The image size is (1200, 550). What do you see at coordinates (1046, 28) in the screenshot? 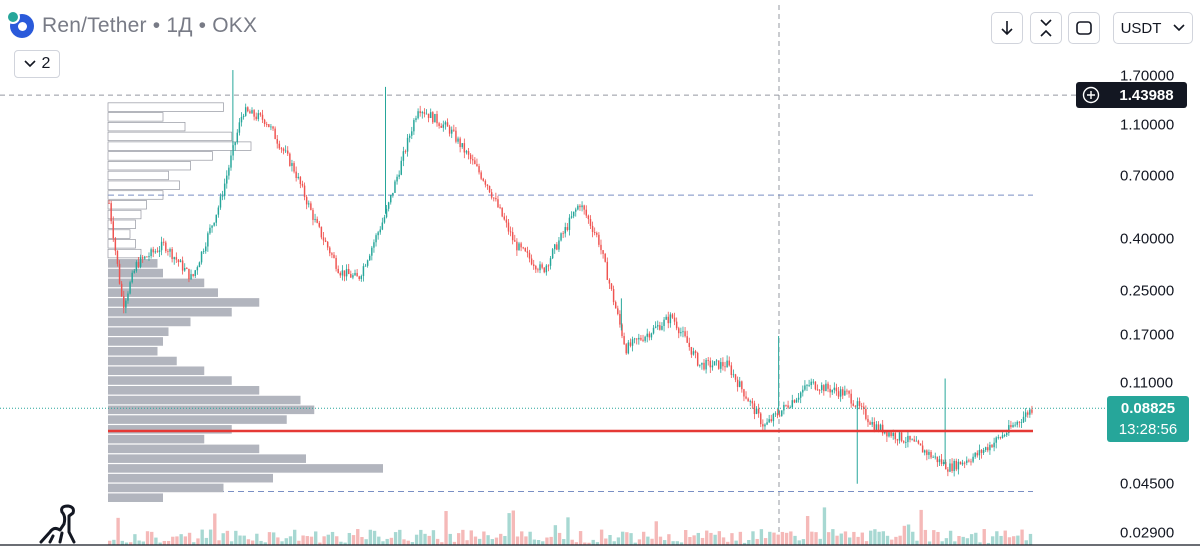
I see `collapse-button` at bounding box center [1046, 28].